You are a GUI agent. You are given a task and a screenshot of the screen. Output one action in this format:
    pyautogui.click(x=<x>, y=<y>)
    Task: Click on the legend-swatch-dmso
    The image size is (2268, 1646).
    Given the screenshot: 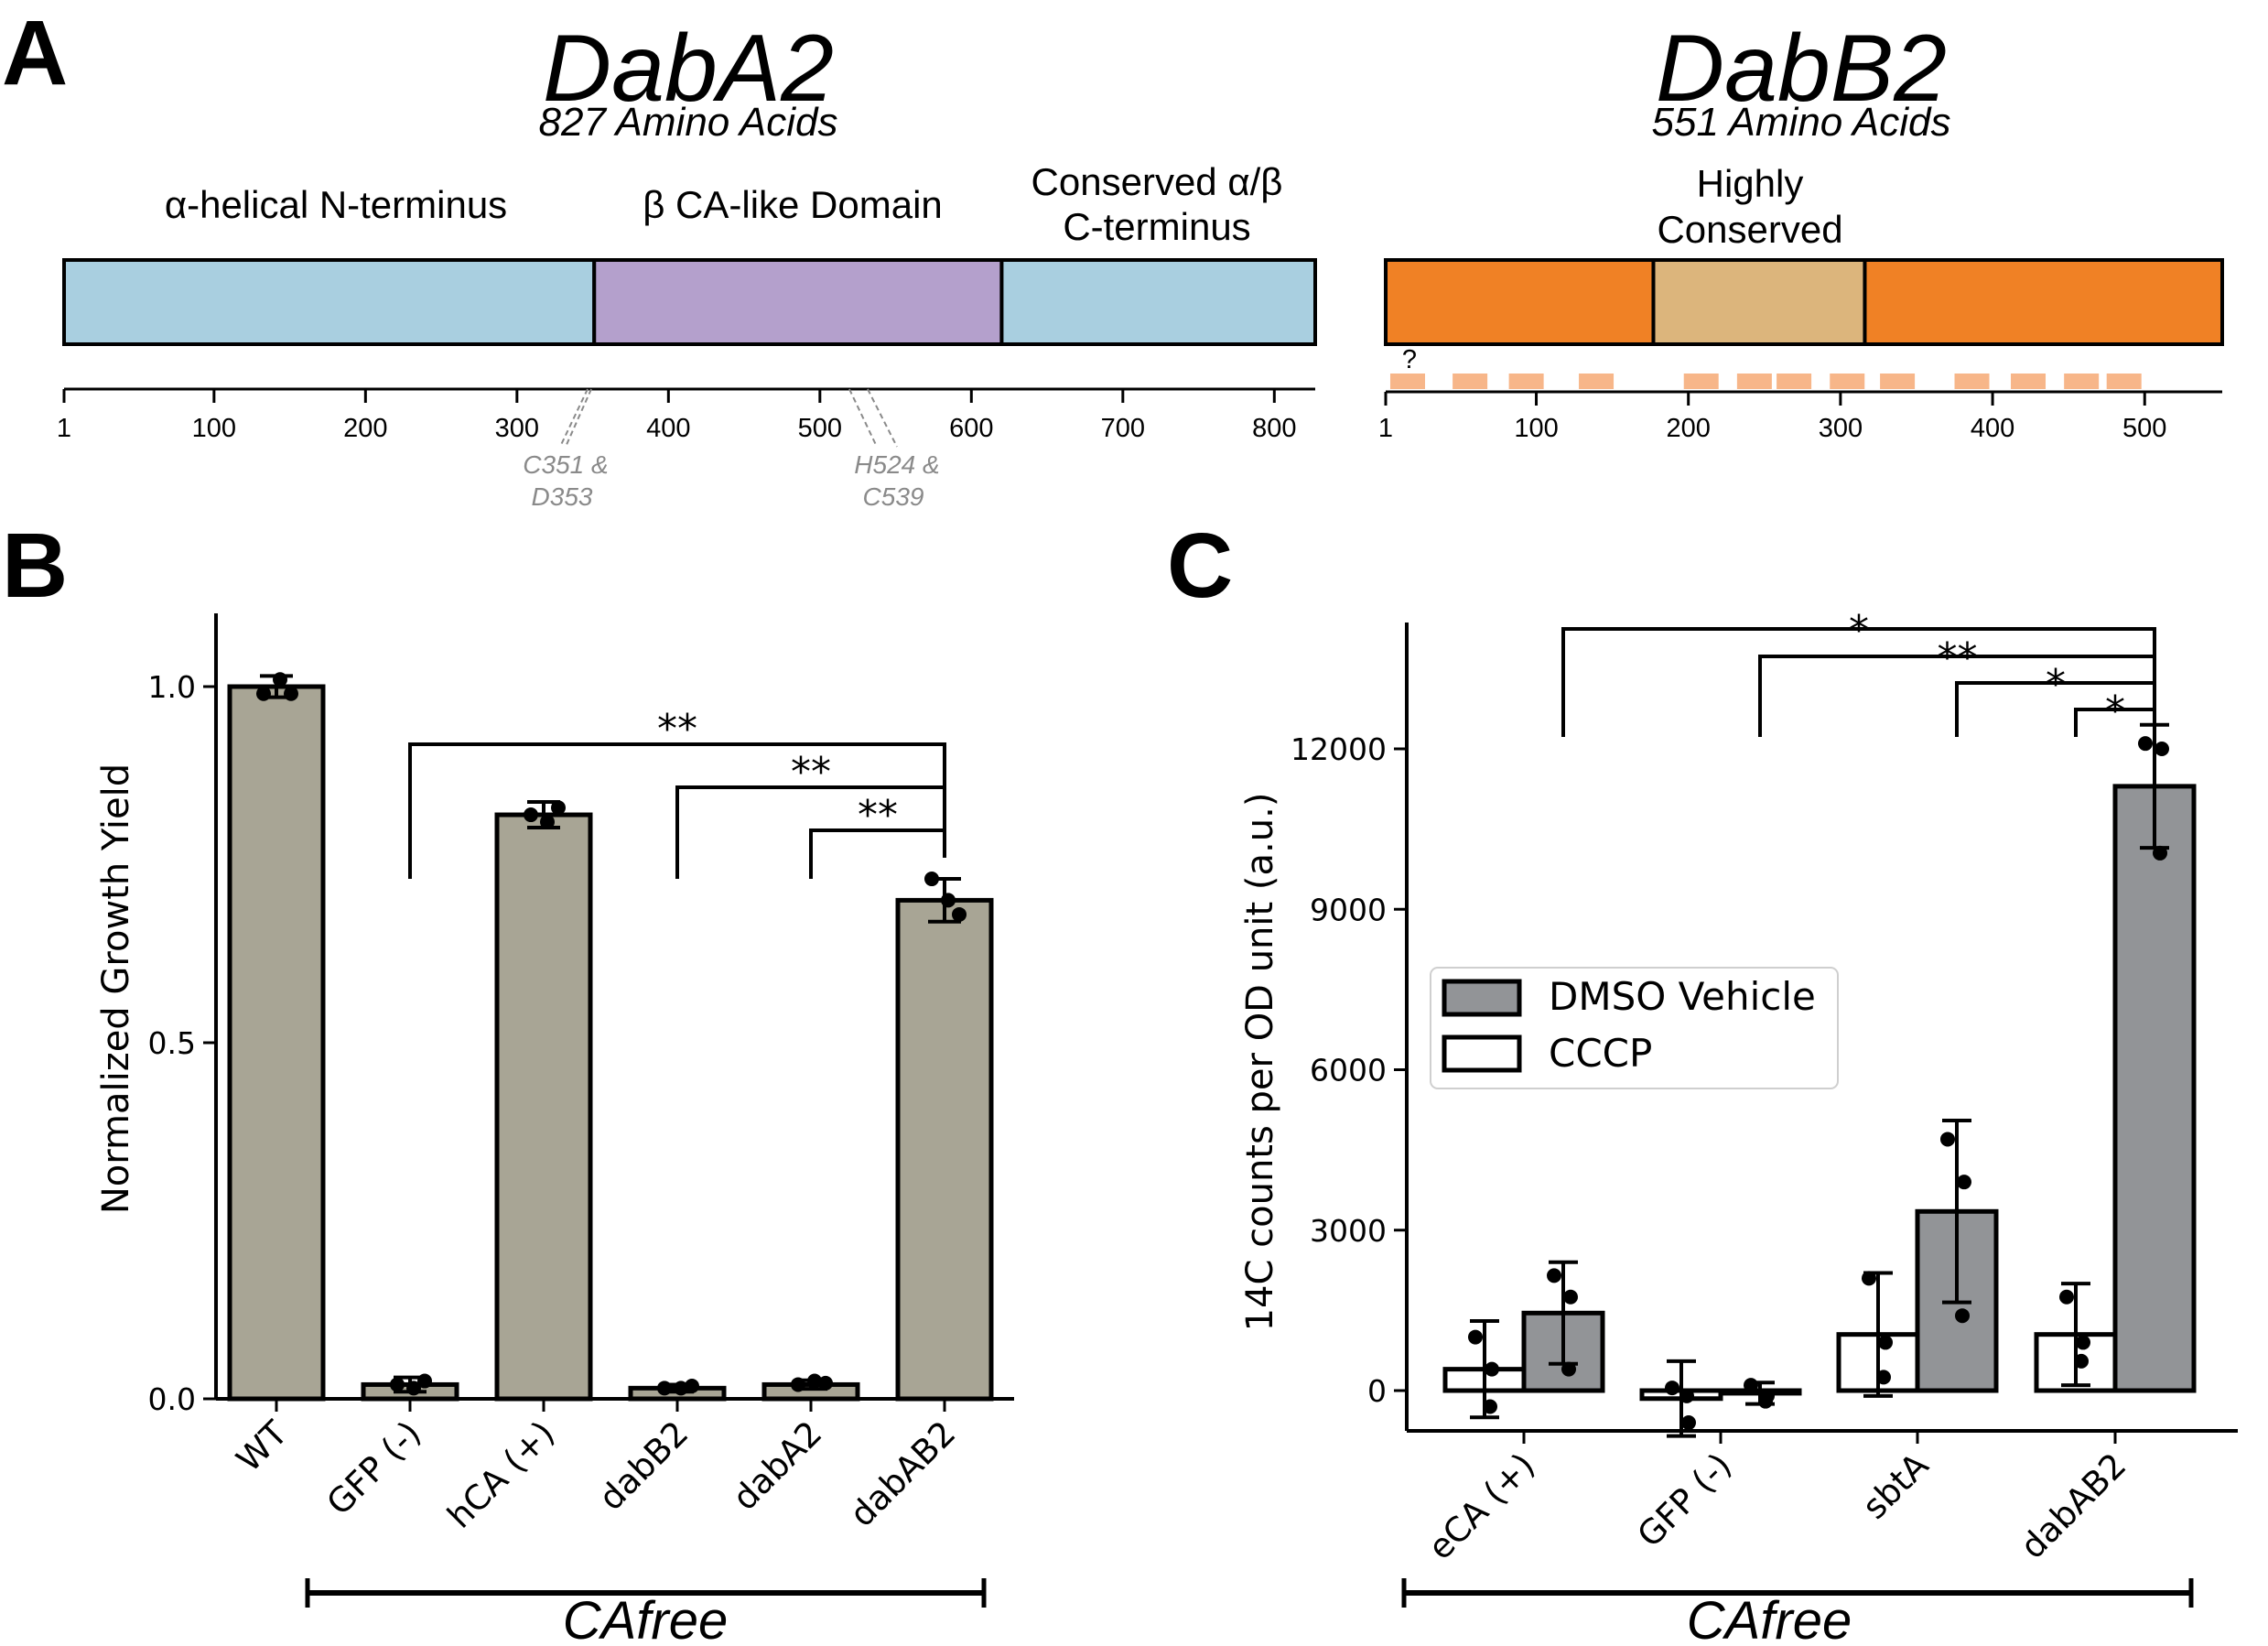 What is the action you would take?
    pyautogui.click(x=1482, y=998)
    